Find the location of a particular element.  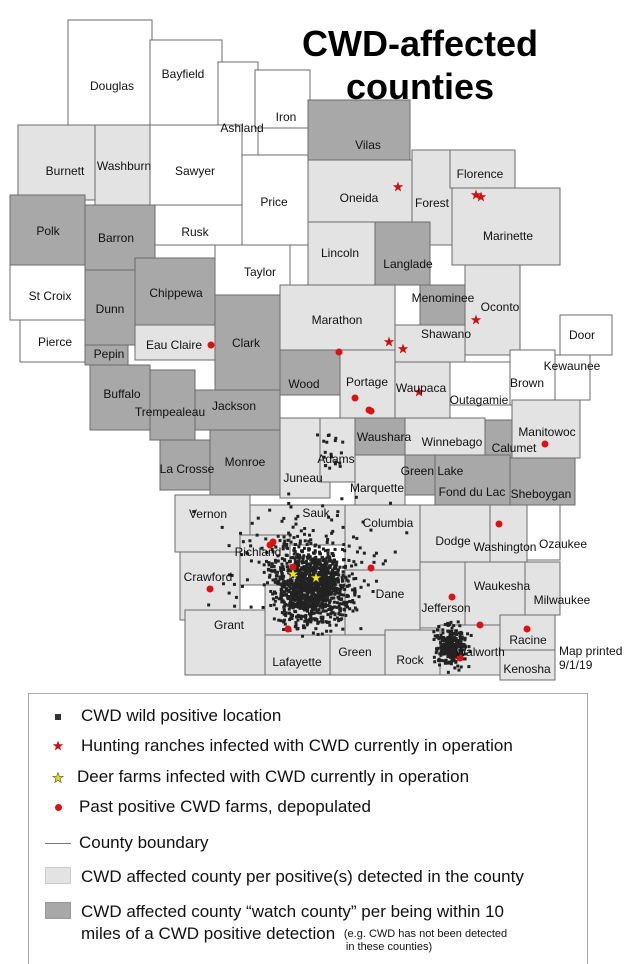

hunting-ranch-star is located at coordinates (403, 348).